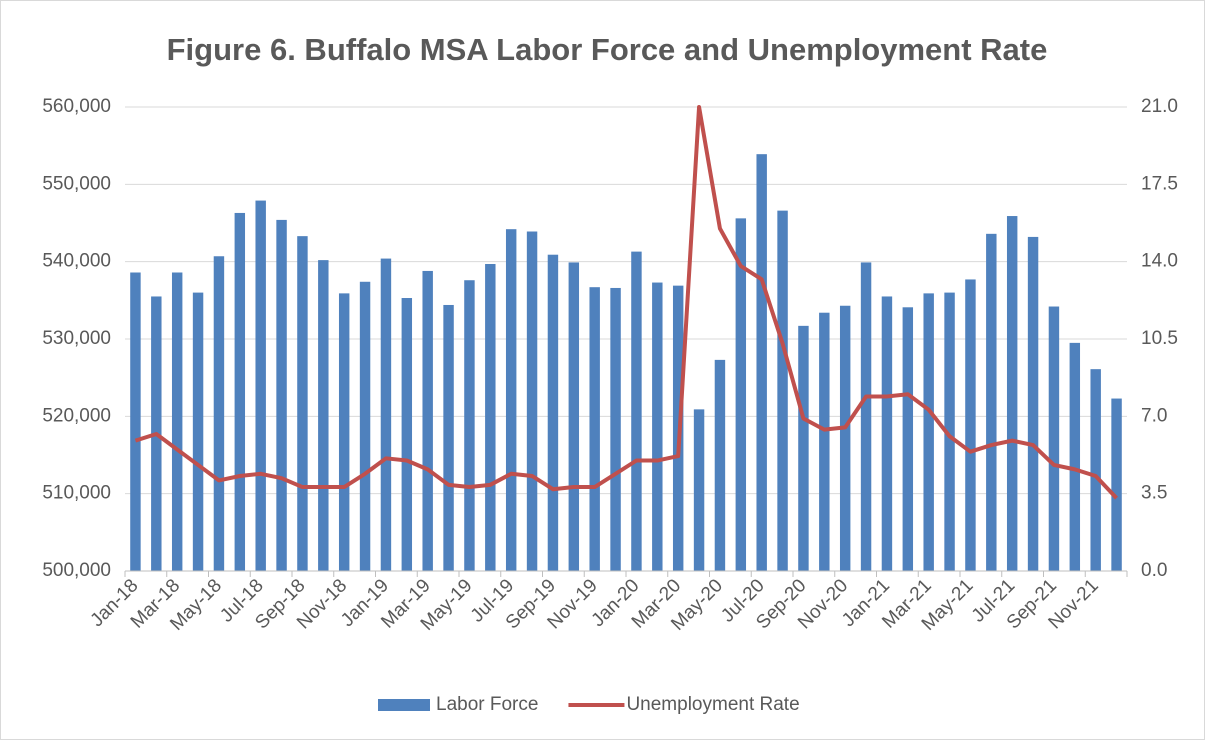 The width and height of the screenshot is (1205, 740). What do you see at coordinates (76, 338) in the screenshot?
I see `y-tick-label: 530,000` at bounding box center [76, 338].